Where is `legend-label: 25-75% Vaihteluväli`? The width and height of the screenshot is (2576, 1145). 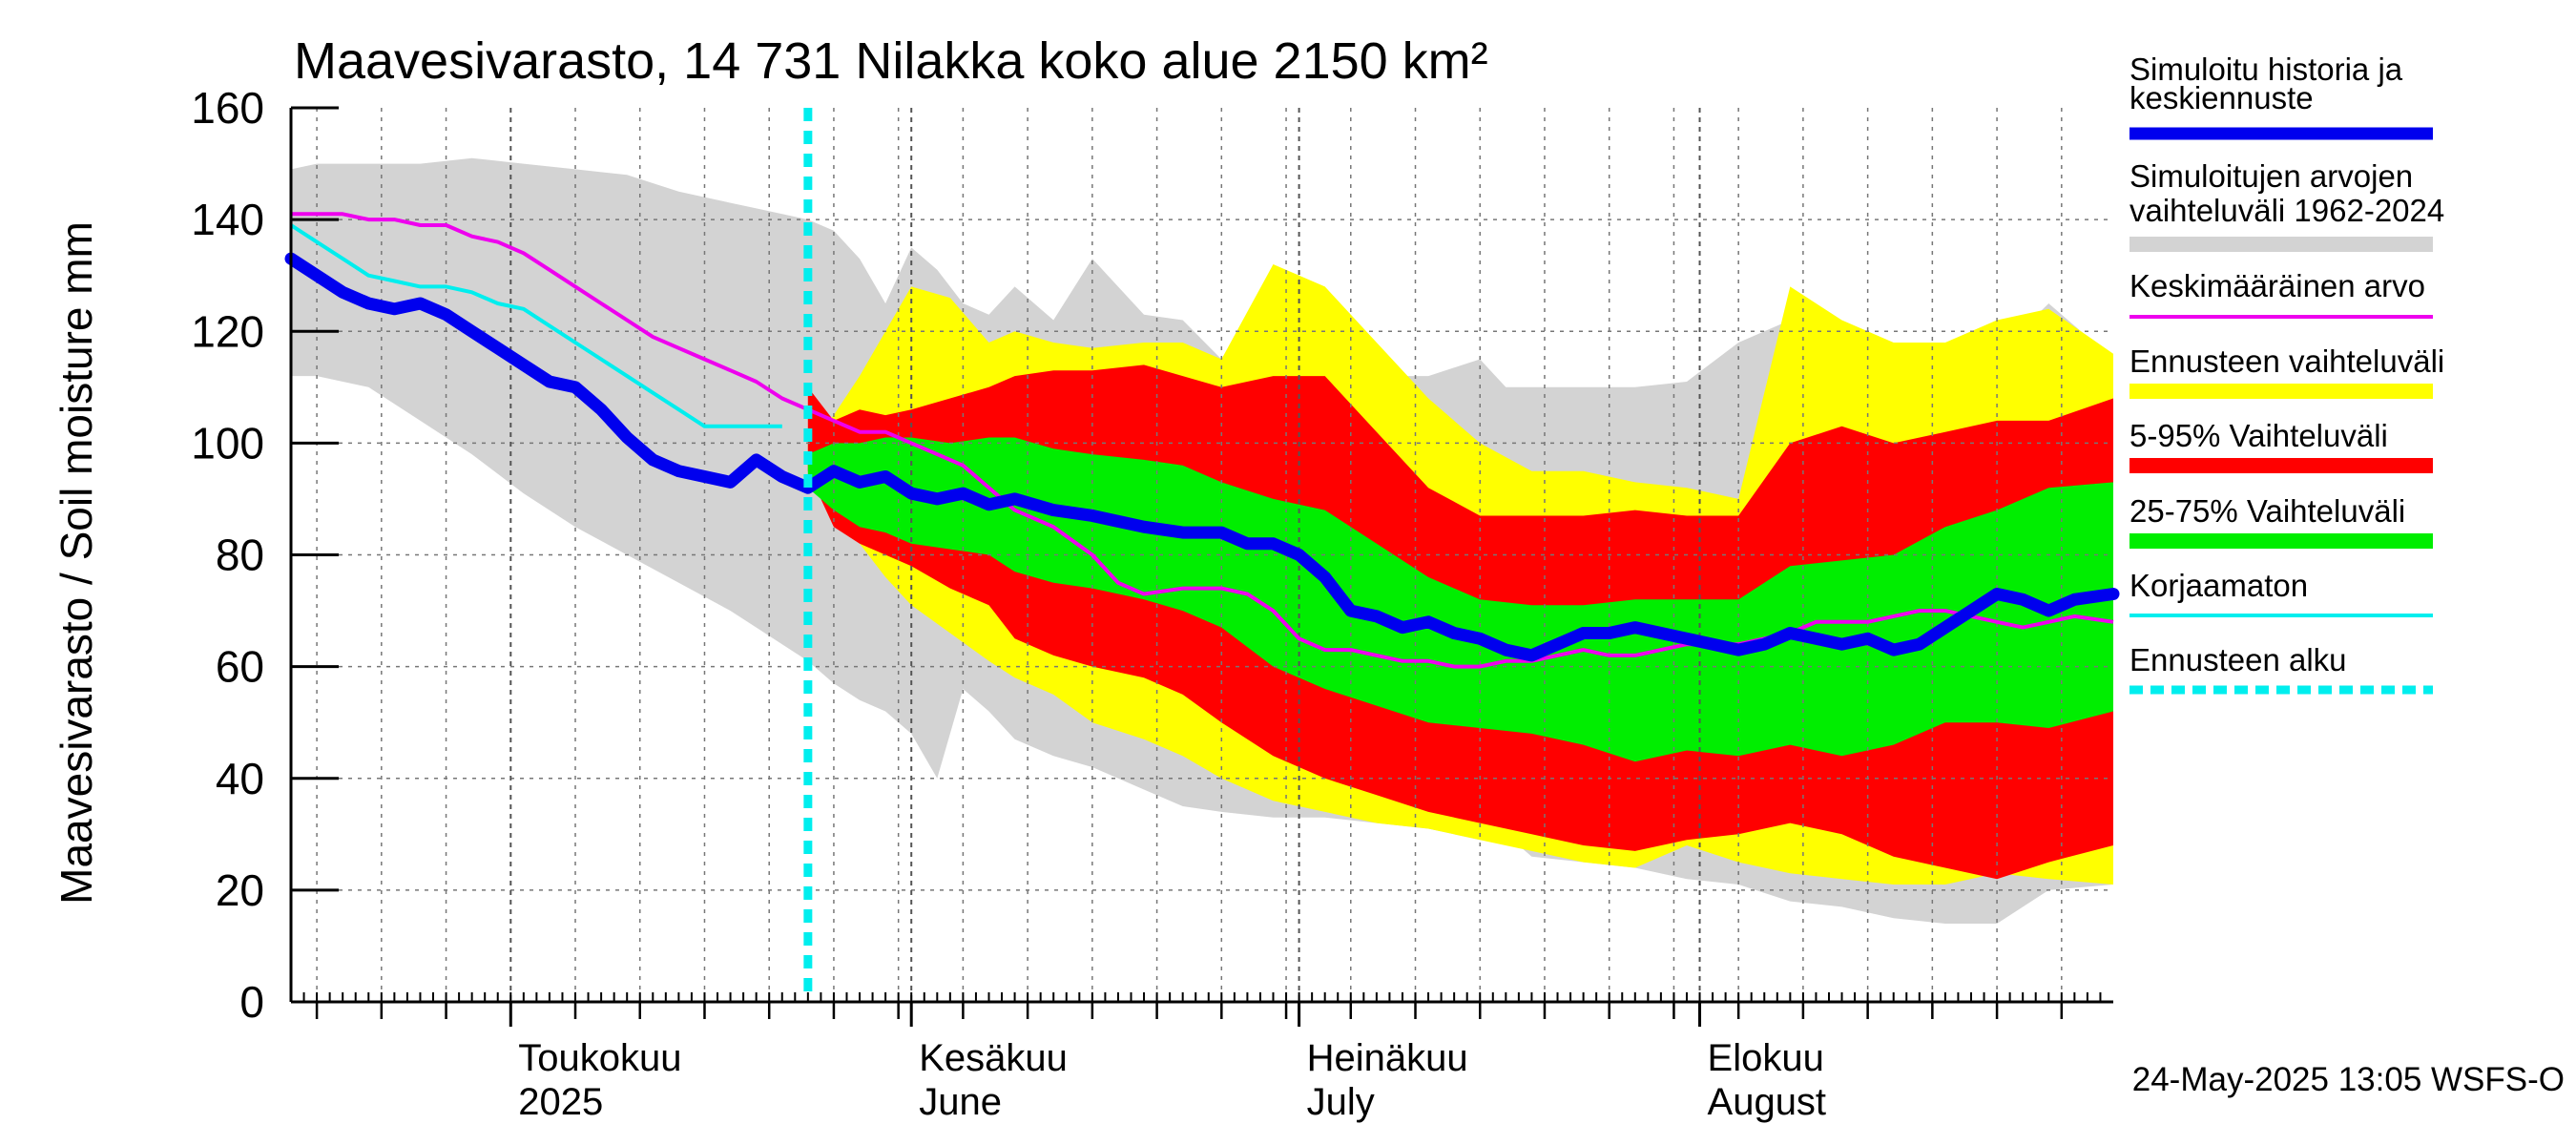
legend-label: 25-75% Vaihteluväli is located at coordinates (2267, 511).